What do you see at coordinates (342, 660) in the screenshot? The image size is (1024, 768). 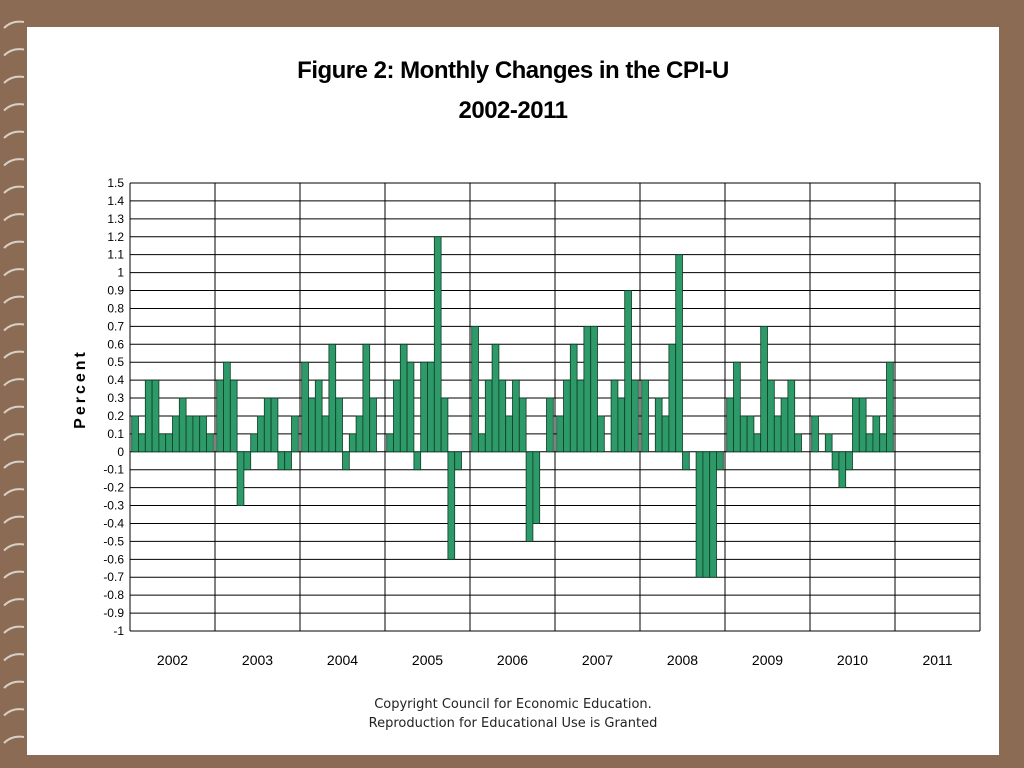 I see `x-tick-label: 2004` at bounding box center [342, 660].